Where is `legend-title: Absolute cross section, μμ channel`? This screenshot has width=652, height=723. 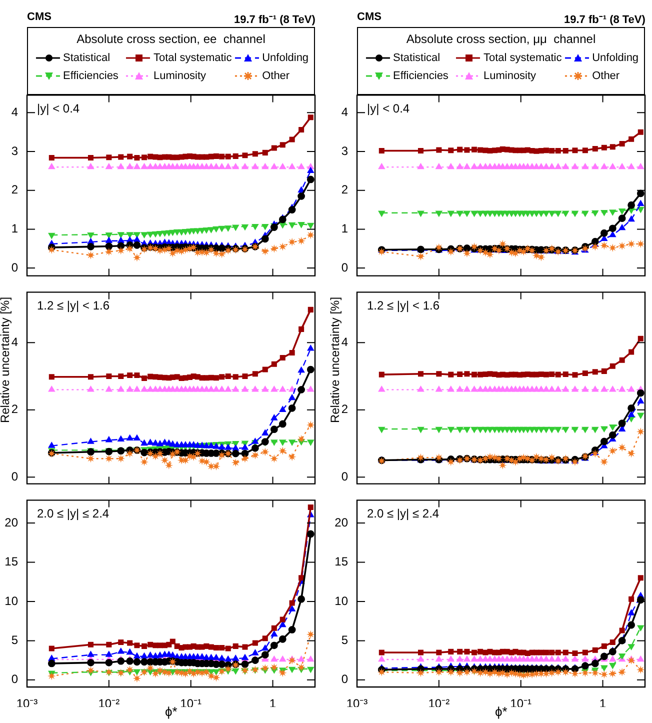 legend-title: Absolute cross section, μμ channel is located at coordinates (501, 39).